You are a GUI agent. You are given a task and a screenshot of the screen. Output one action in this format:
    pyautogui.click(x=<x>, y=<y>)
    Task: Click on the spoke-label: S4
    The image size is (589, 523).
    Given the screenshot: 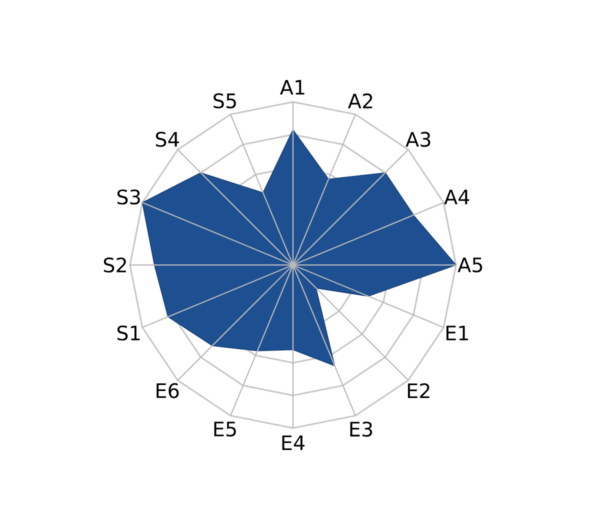 What is the action you would take?
    pyautogui.click(x=167, y=139)
    